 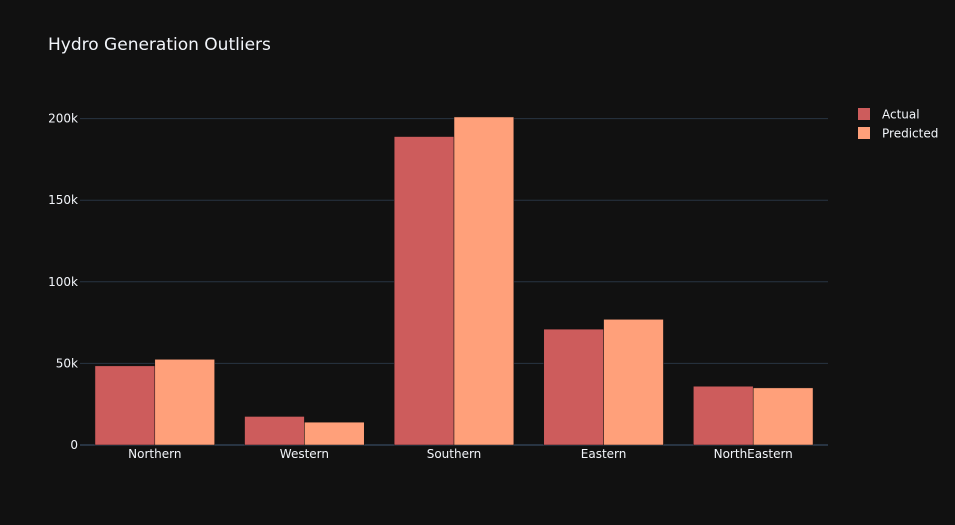 What do you see at coordinates (484, 281) in the screenshot?
I see `bar-predicted-southern` at bounding box center [484, 281].